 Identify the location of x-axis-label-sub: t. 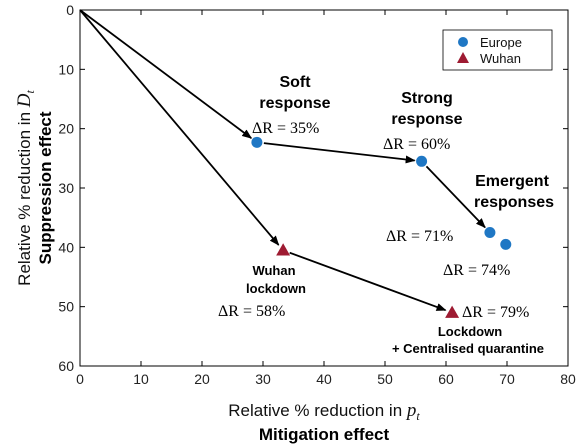
(418, 416).